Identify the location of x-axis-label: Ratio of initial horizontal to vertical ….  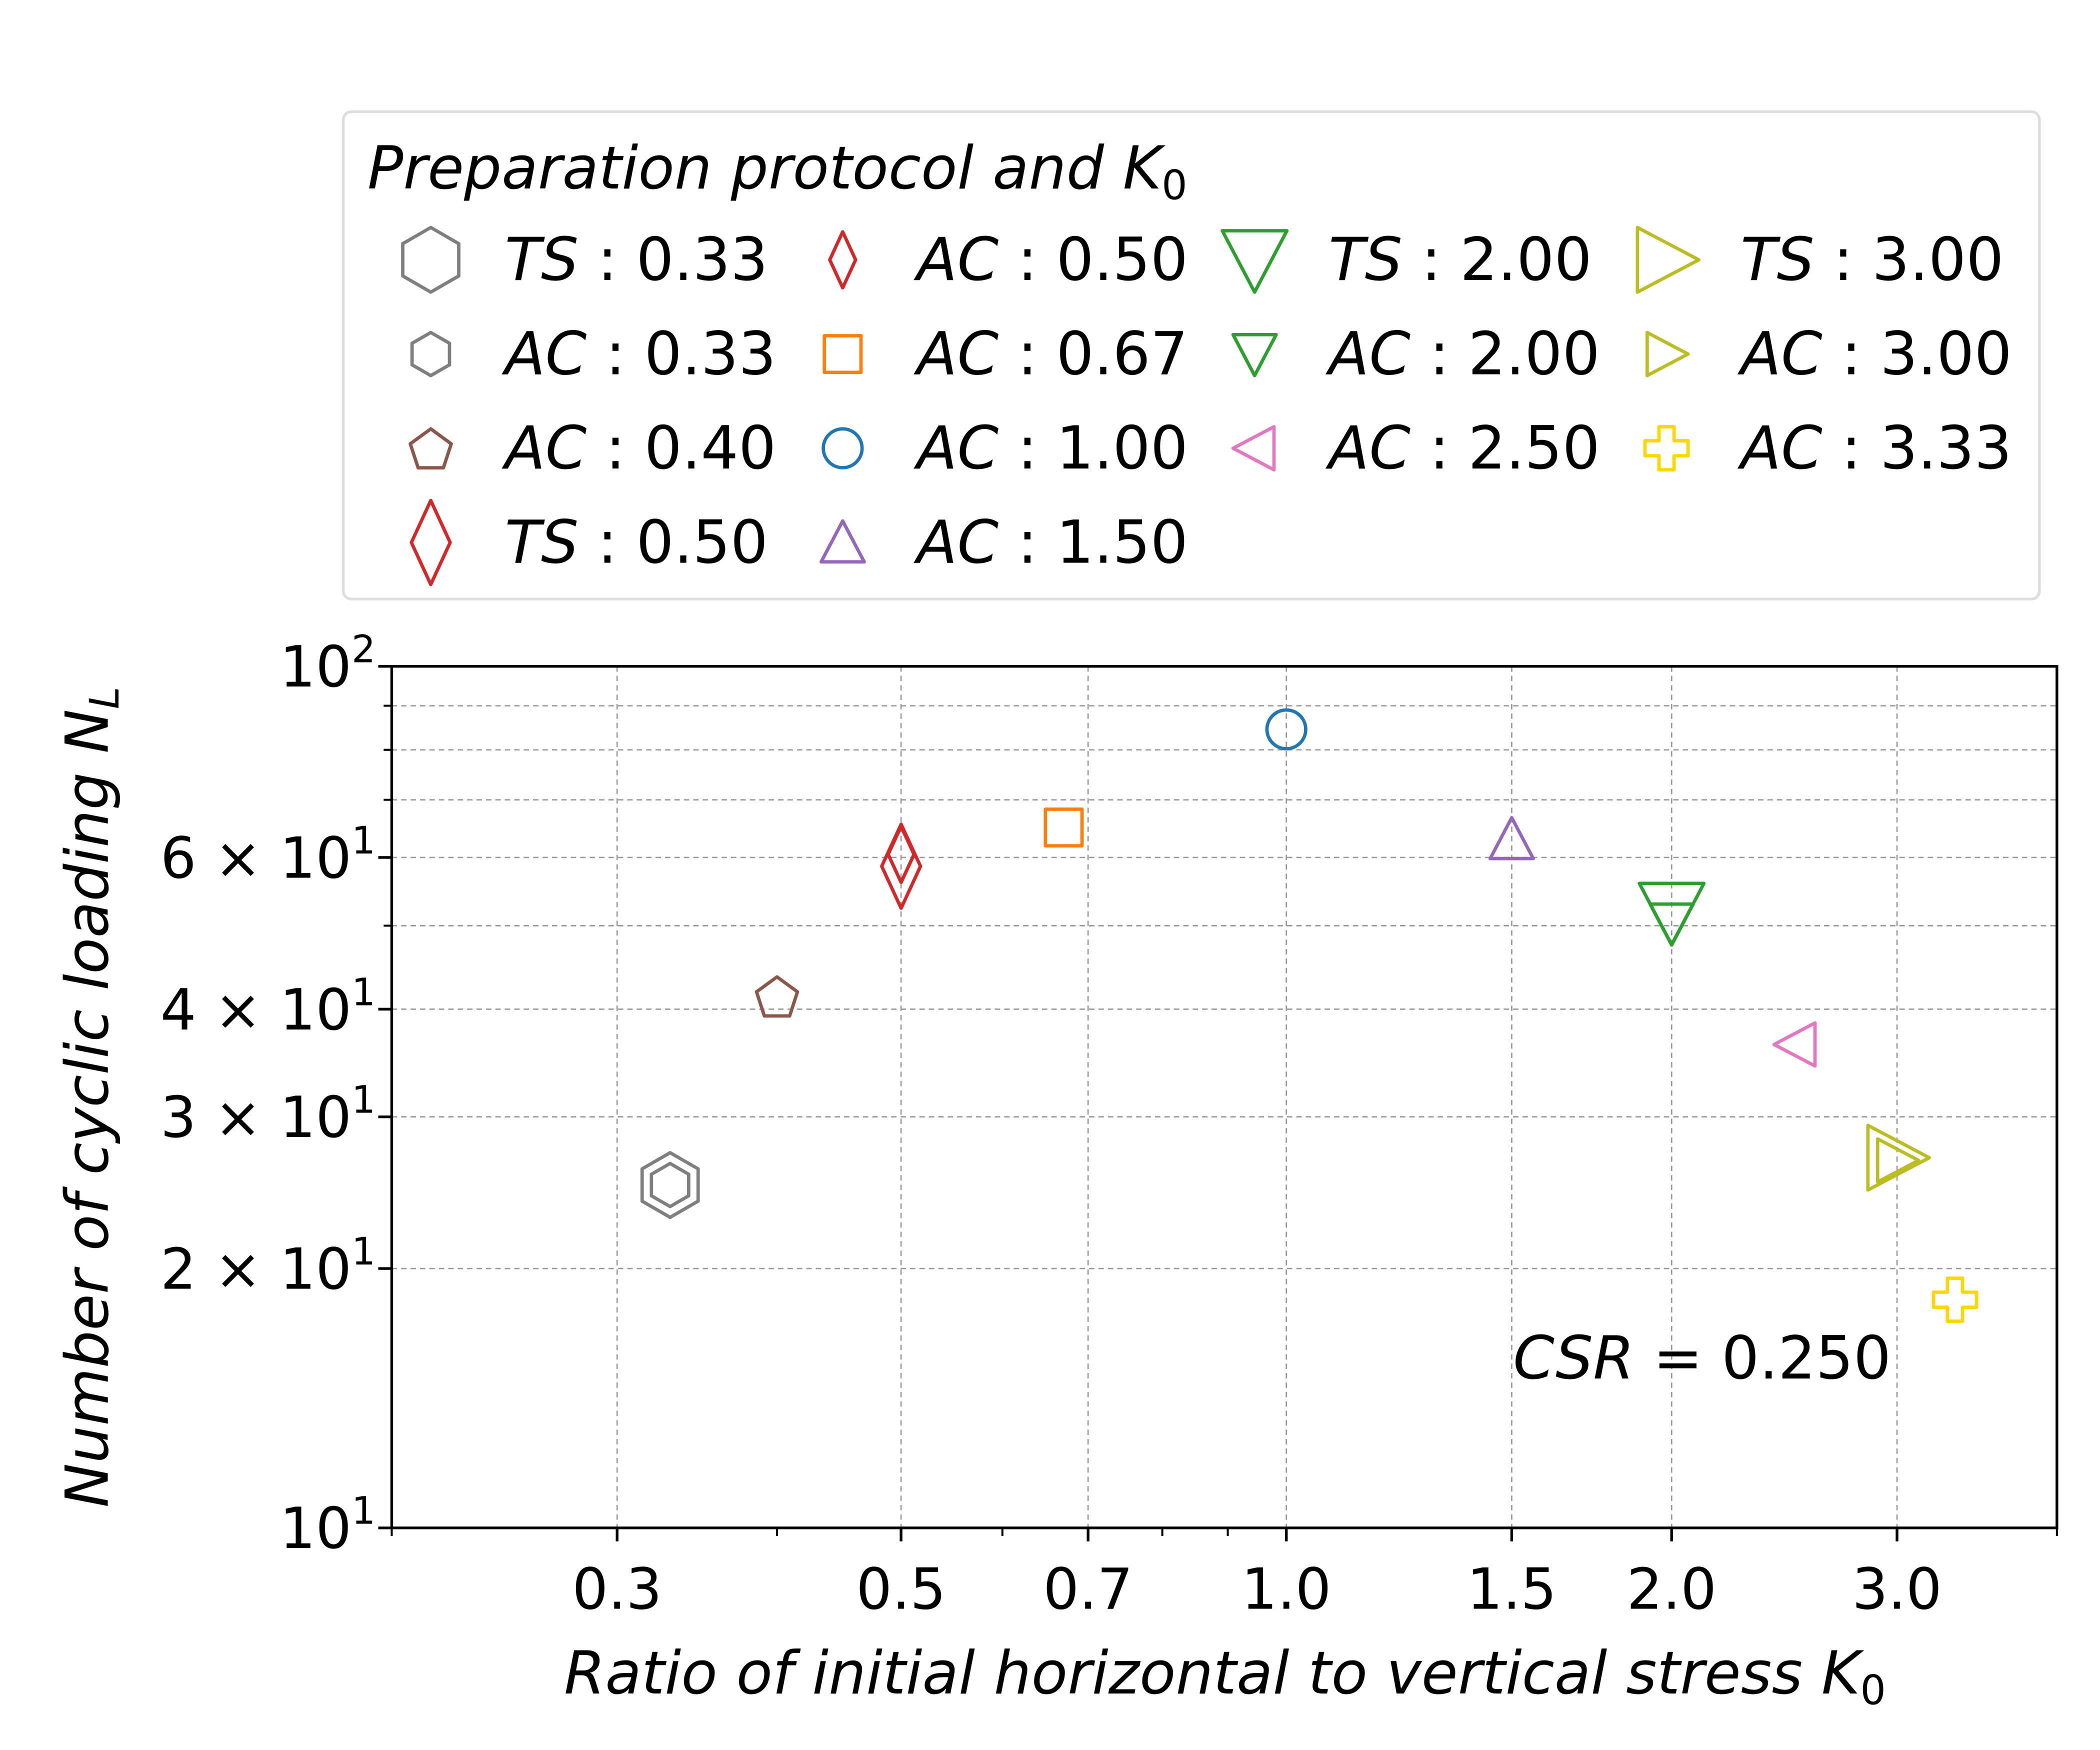
(1225, 1676).